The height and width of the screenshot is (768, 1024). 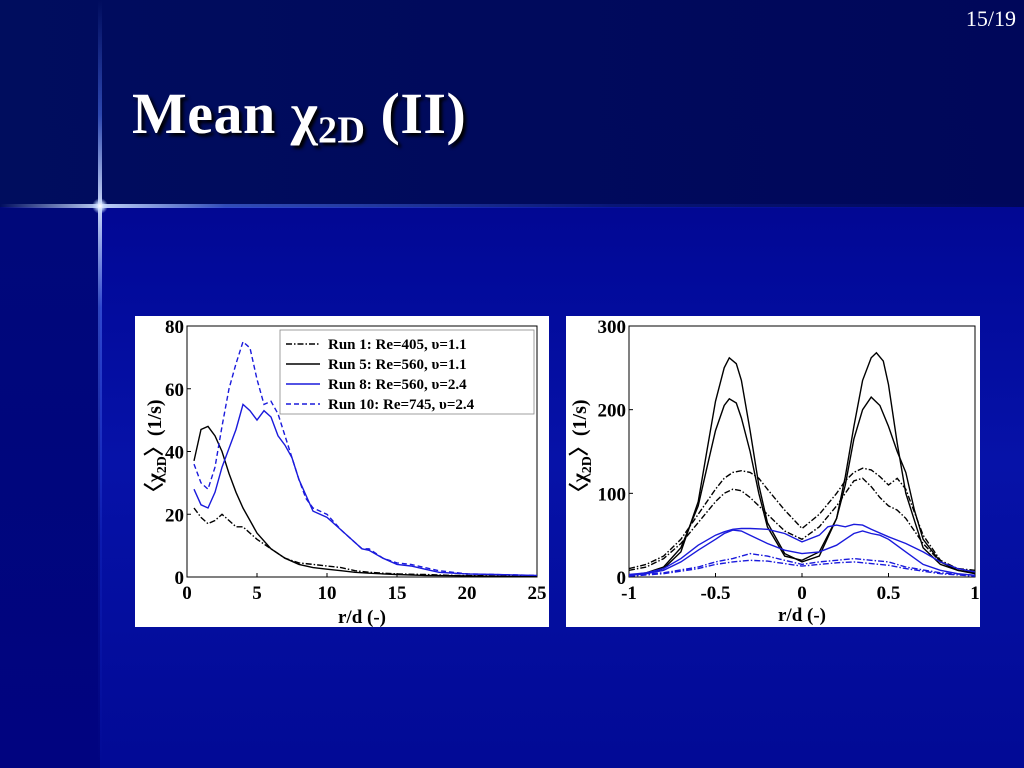 I want to click on legend-box, so click(x=407, y=372).